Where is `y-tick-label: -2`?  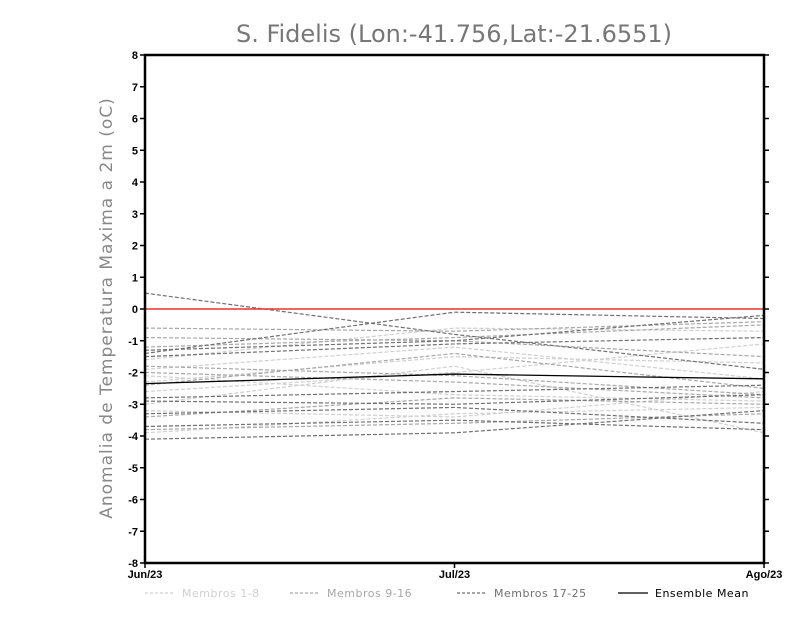
y-tick-label: -2 is located at coordinates (133, 374).